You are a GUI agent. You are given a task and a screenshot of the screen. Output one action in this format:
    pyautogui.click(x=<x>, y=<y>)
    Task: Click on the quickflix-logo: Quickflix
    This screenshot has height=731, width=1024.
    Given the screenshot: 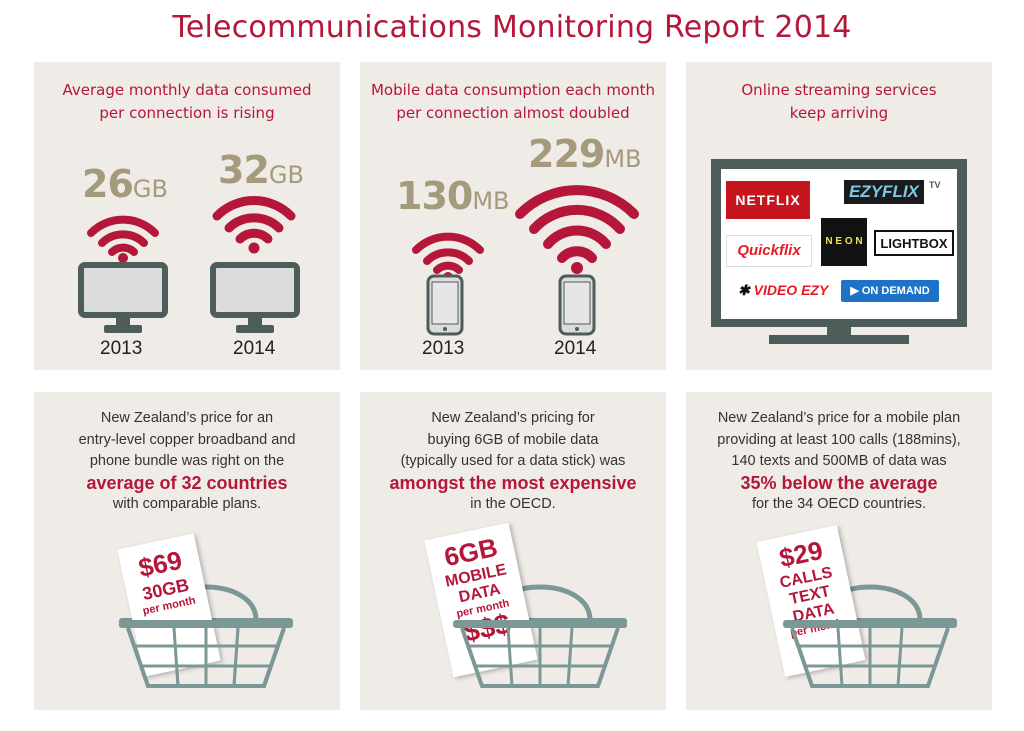 What is the action you would take?
    pyautogui.click(x=769, y=251)
    